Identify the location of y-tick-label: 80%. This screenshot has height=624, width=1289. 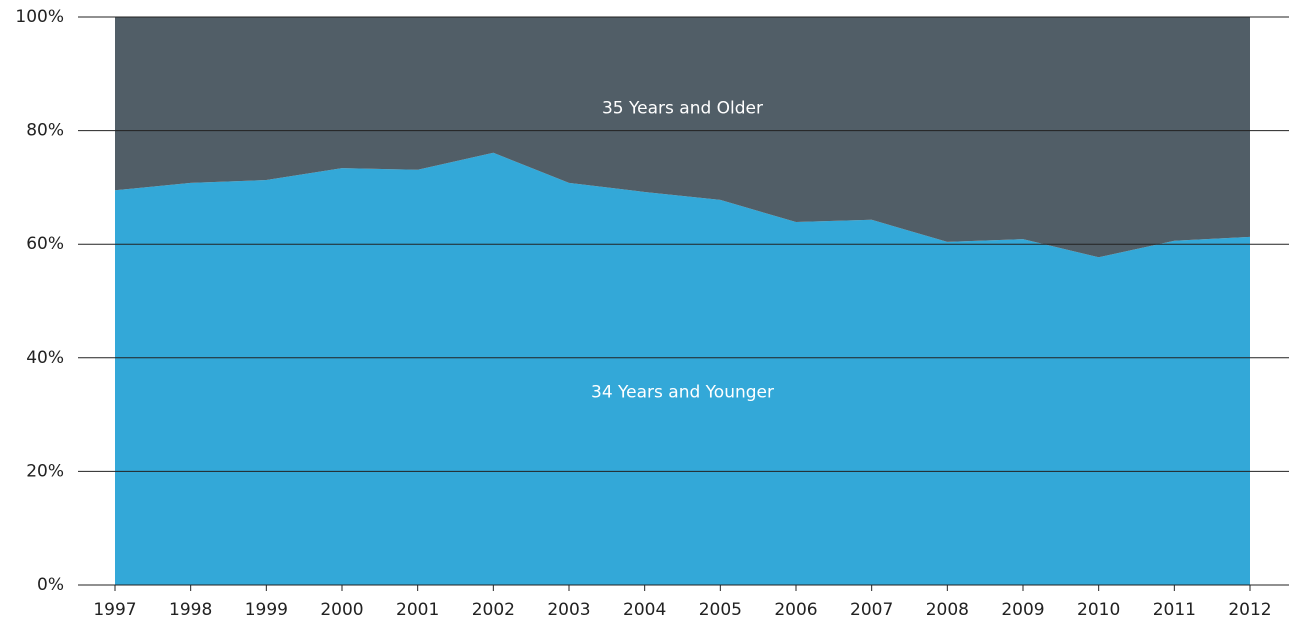
(45, 131).